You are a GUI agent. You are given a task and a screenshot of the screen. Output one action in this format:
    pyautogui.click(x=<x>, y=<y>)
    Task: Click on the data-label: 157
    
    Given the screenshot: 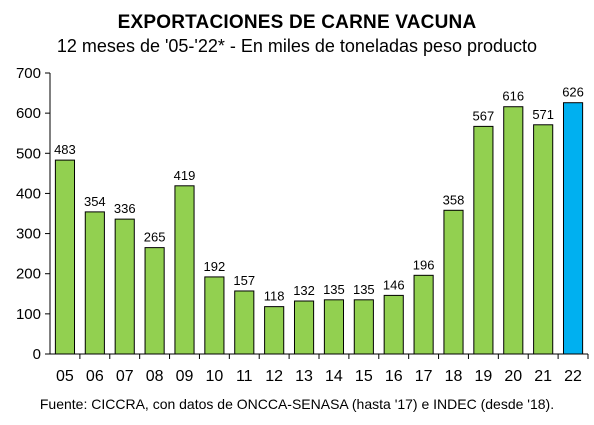 What is the action you would take?
    pyautogui.click(x=244, y=280)
    